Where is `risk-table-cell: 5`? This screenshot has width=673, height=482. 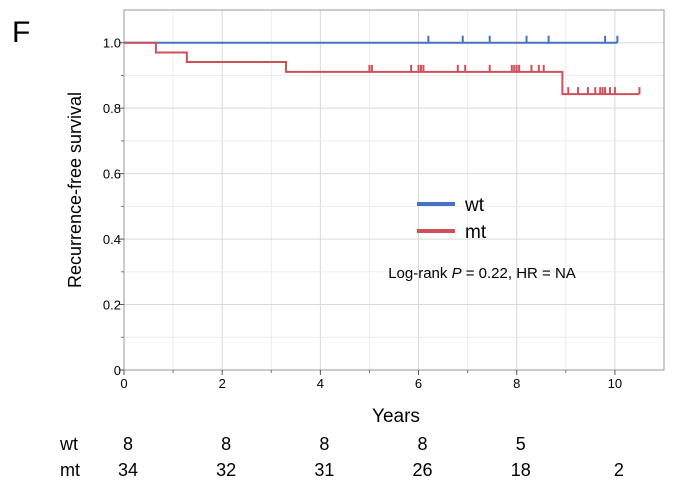 risk-table-cell: 5 is located at coordinates (521, 444).